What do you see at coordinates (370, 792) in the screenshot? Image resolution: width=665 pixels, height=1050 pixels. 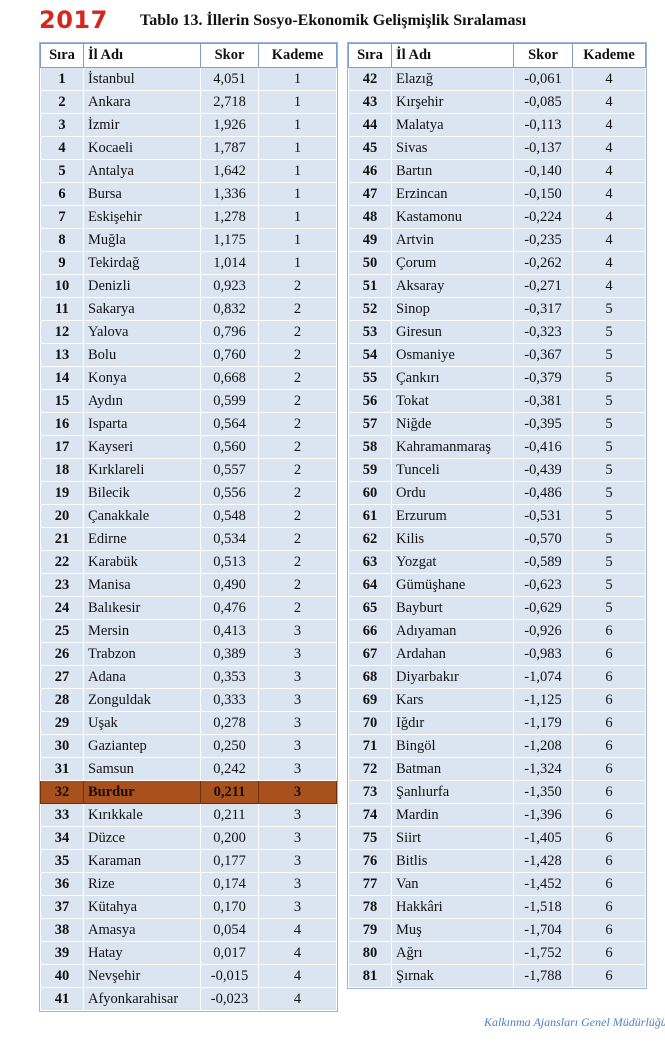 I see `cell-rank: 73` at bounding box center [370, 792].